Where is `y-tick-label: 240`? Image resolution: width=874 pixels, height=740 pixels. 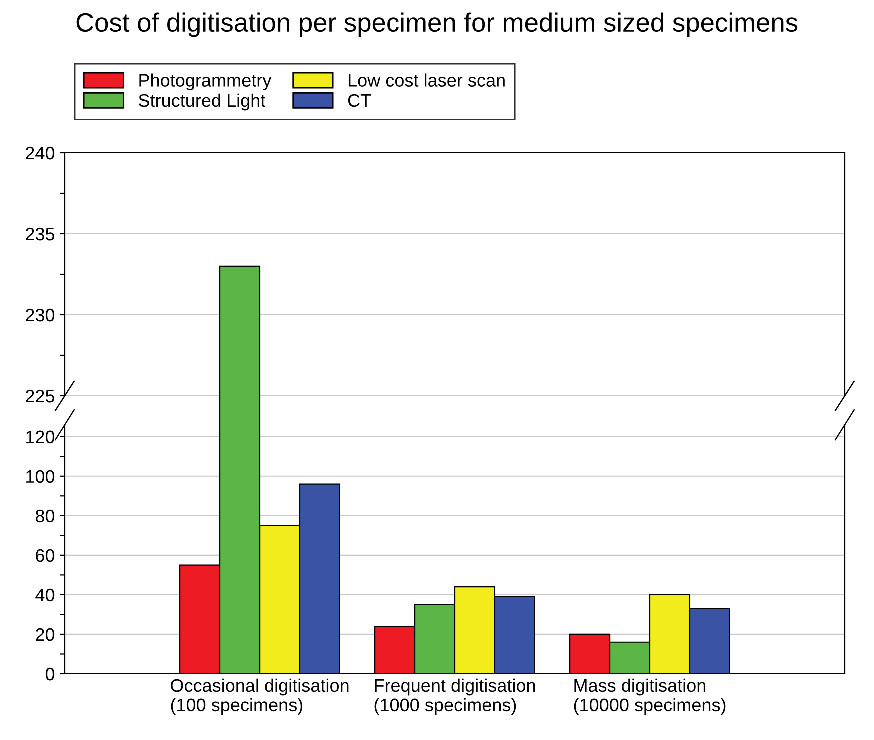
y-tick-label: 240 is located at coordinates (40, 153).